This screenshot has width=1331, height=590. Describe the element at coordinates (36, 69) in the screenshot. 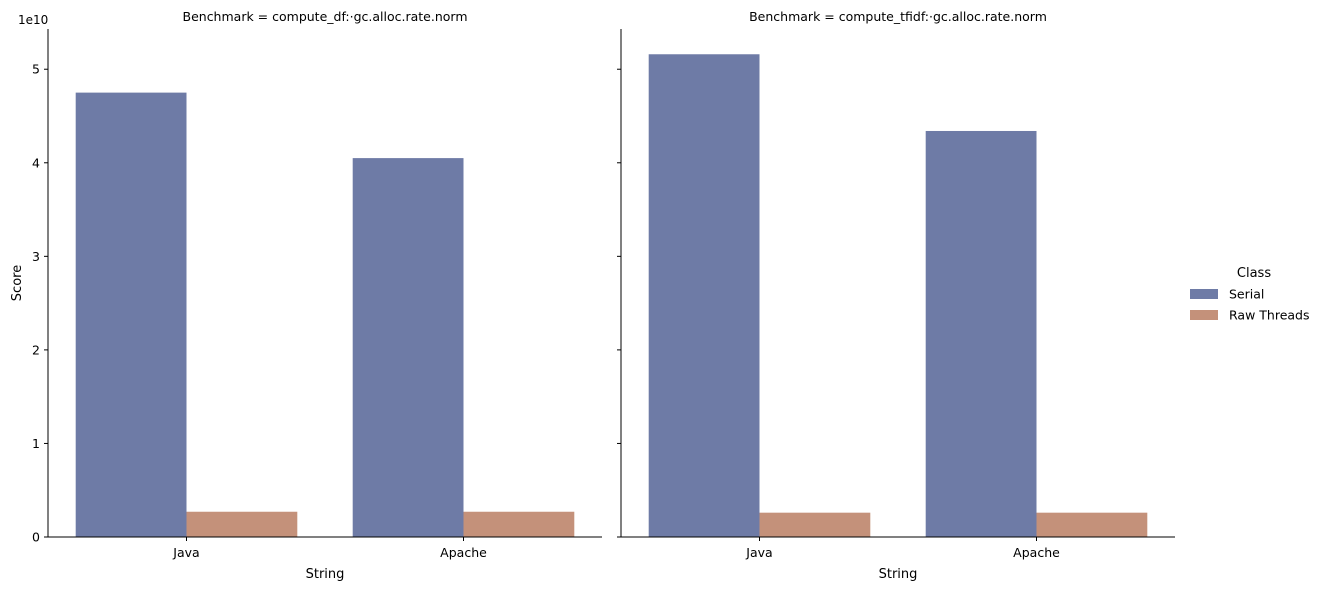

I see `y-tick-label: 5` at that location.